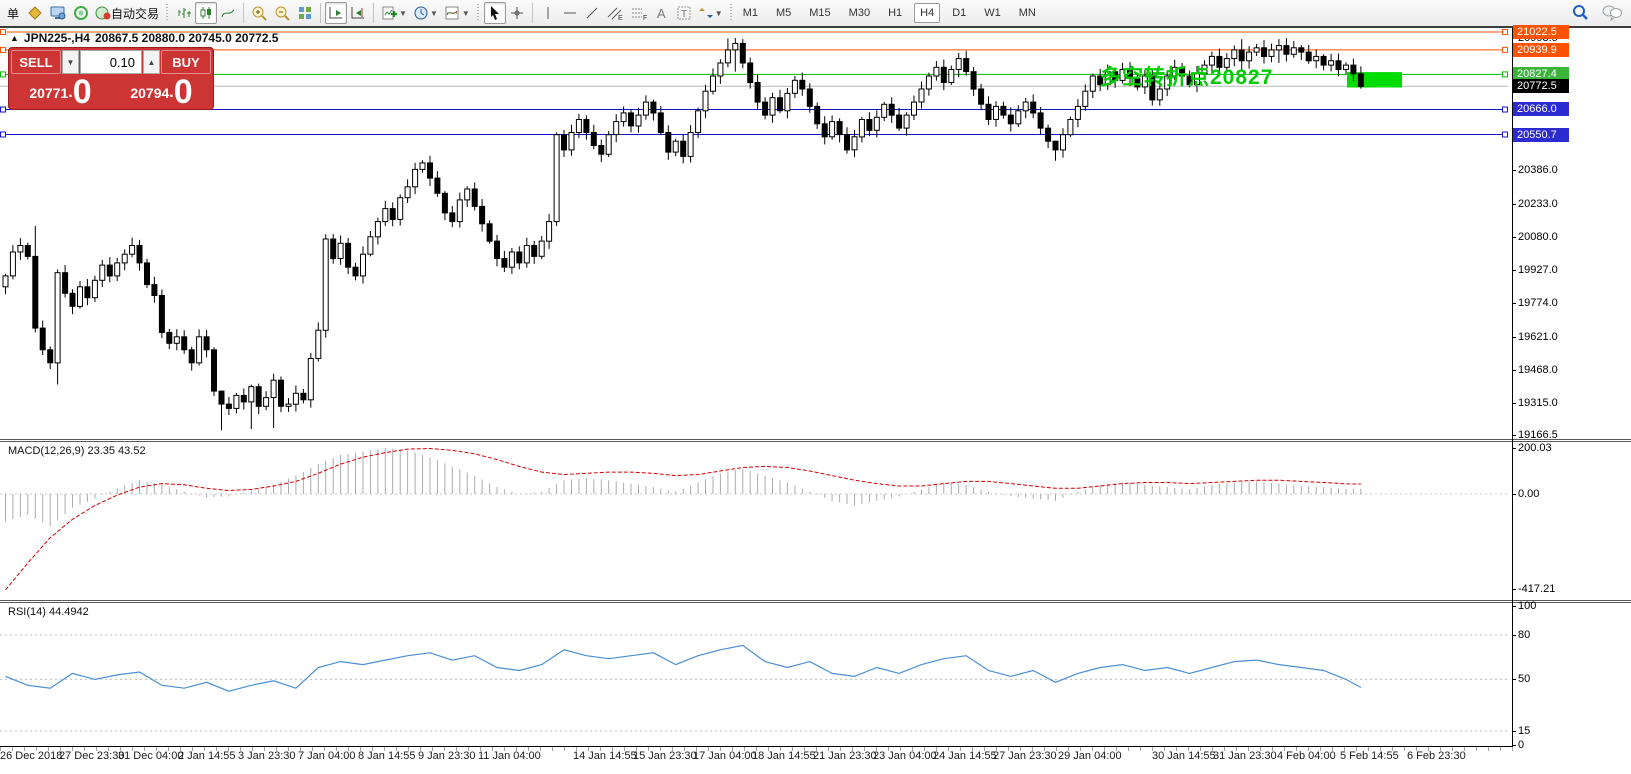 The height and width of the screenshot is (774, 1631). I want to click on svg-text: A, so click(661, 13).